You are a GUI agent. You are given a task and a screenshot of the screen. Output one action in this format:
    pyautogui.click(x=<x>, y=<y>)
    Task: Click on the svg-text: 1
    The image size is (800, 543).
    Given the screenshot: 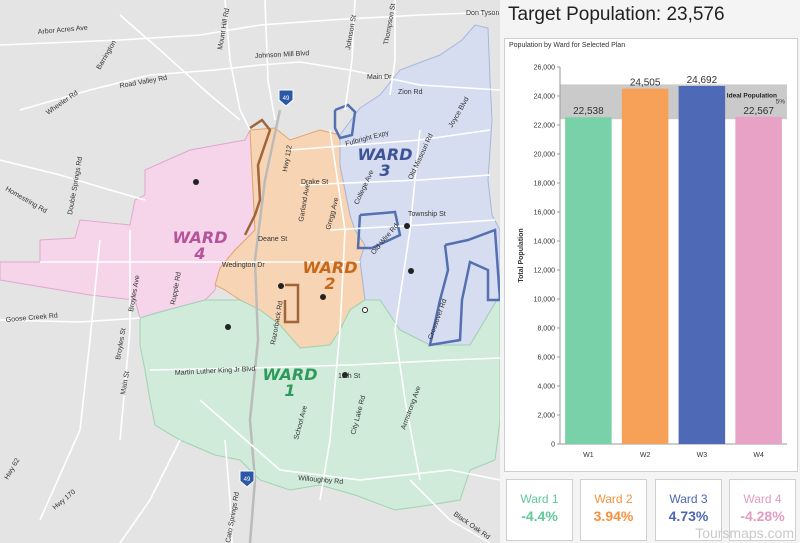 What is the action you would take?
    pyautogui.click(x=289, y=390)
    